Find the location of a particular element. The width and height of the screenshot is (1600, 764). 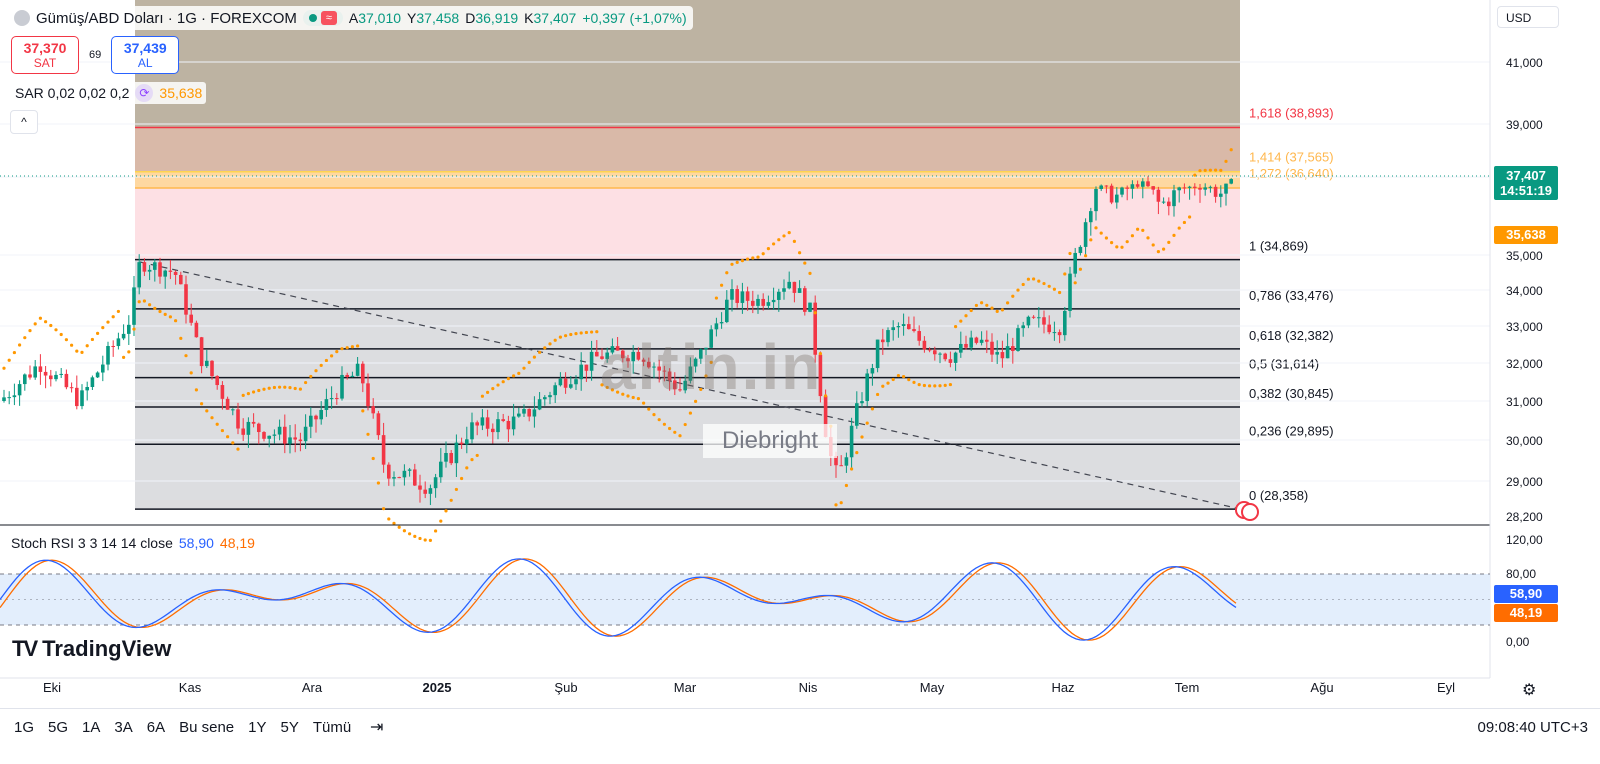

month-label: Ağu is located at coordinates (1322, 687).